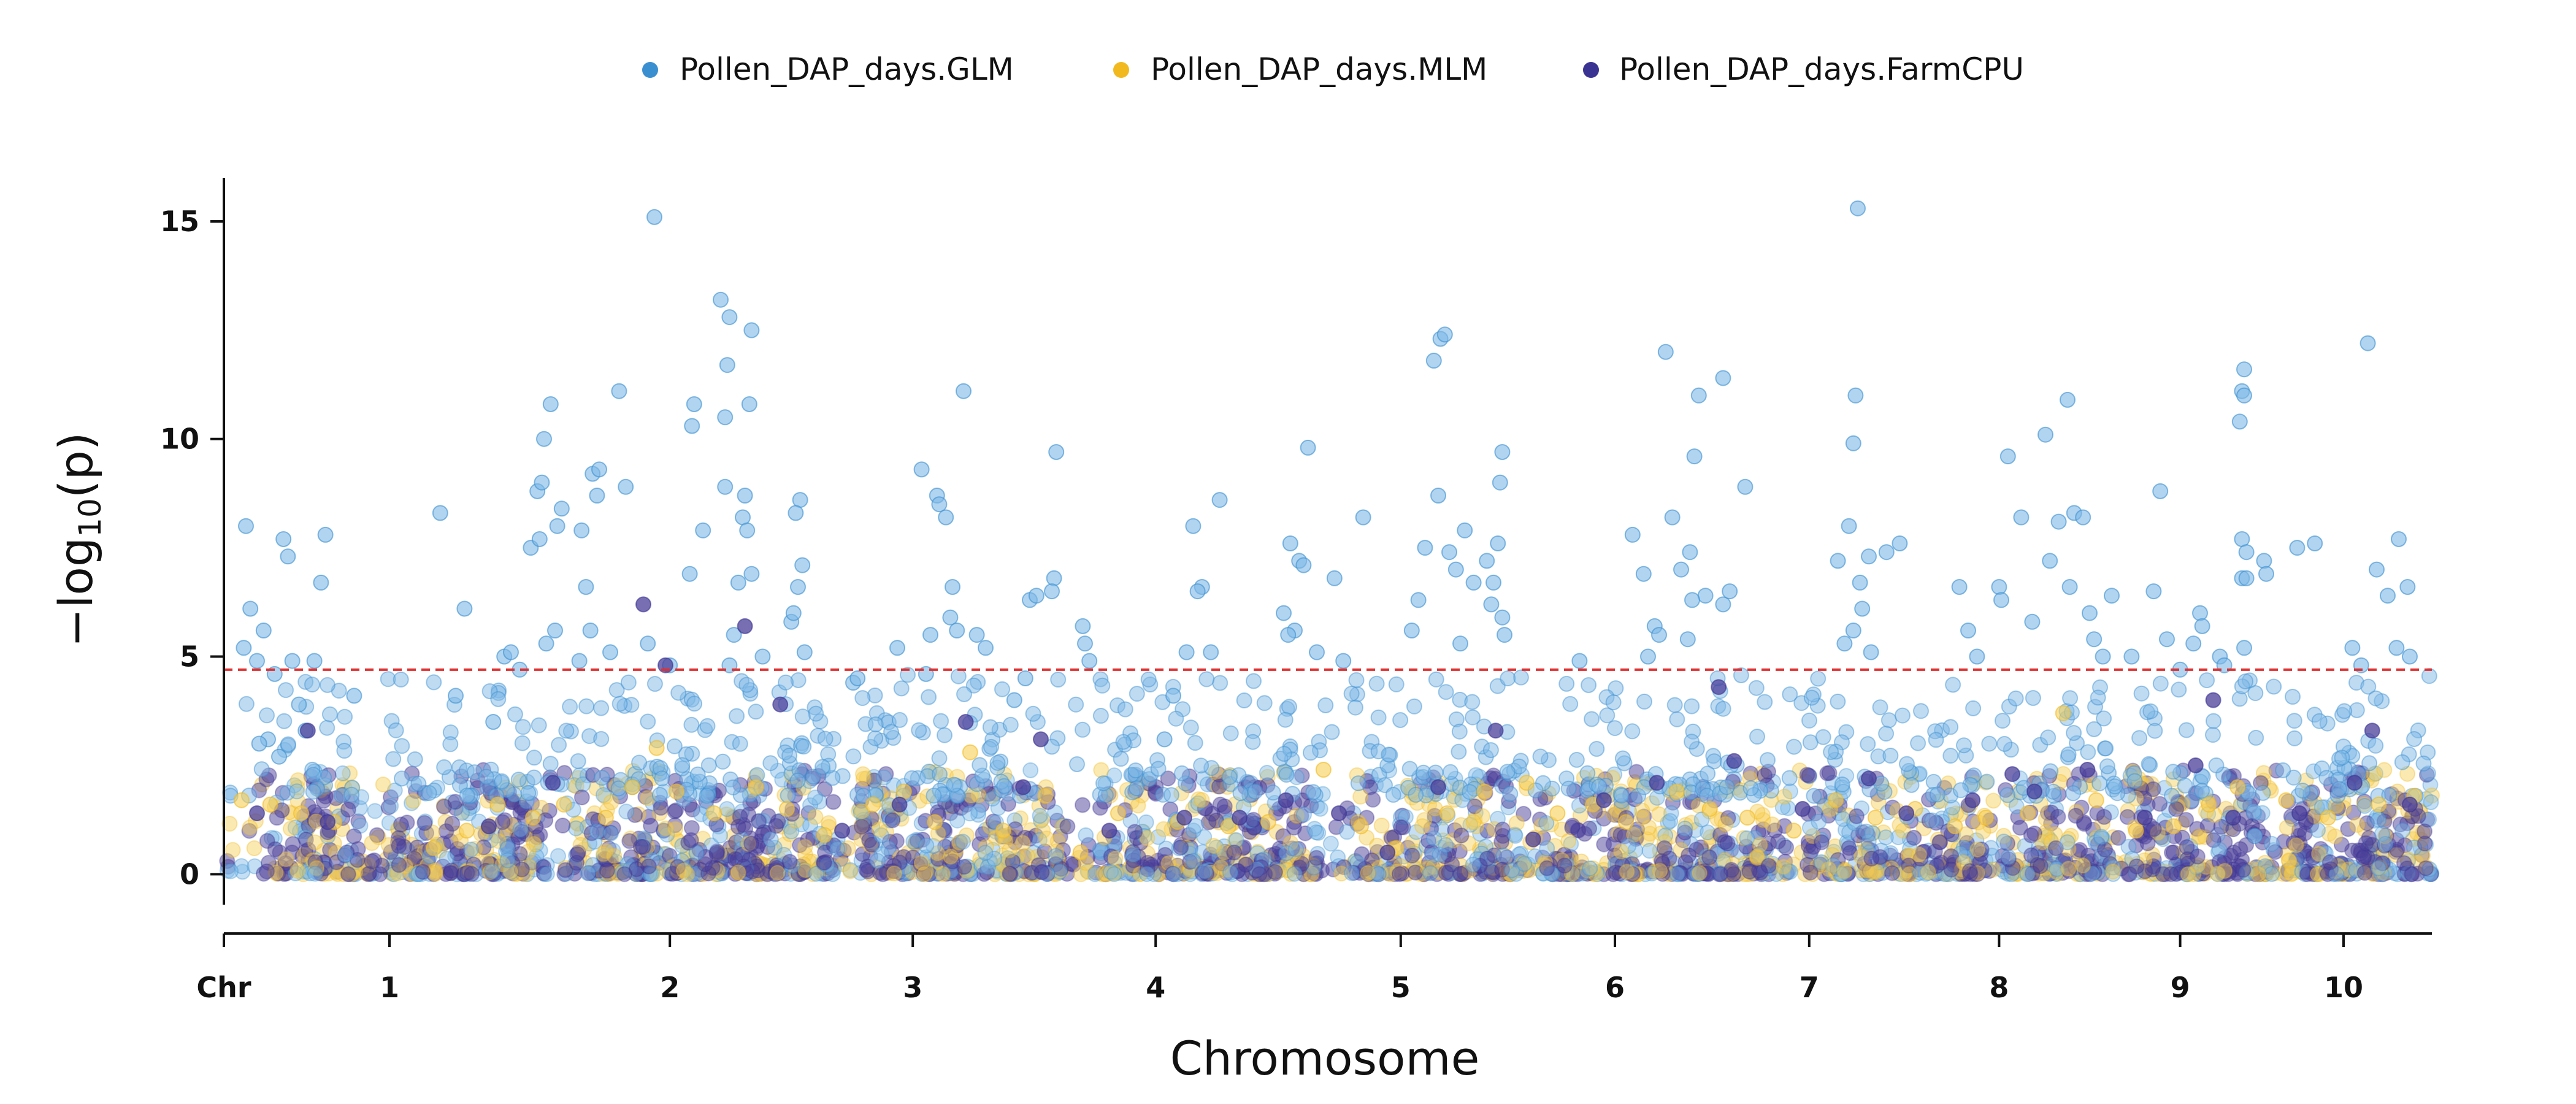  What do you see at coordinates (670, 987) in the screenshot?
I see `x-tick-label: 2` at bounding box center [670, 987].